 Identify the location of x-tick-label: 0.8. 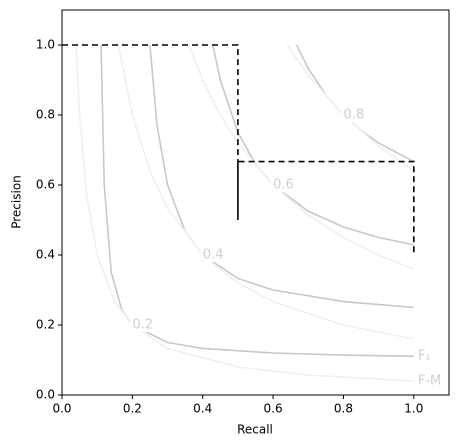
(343, 409).